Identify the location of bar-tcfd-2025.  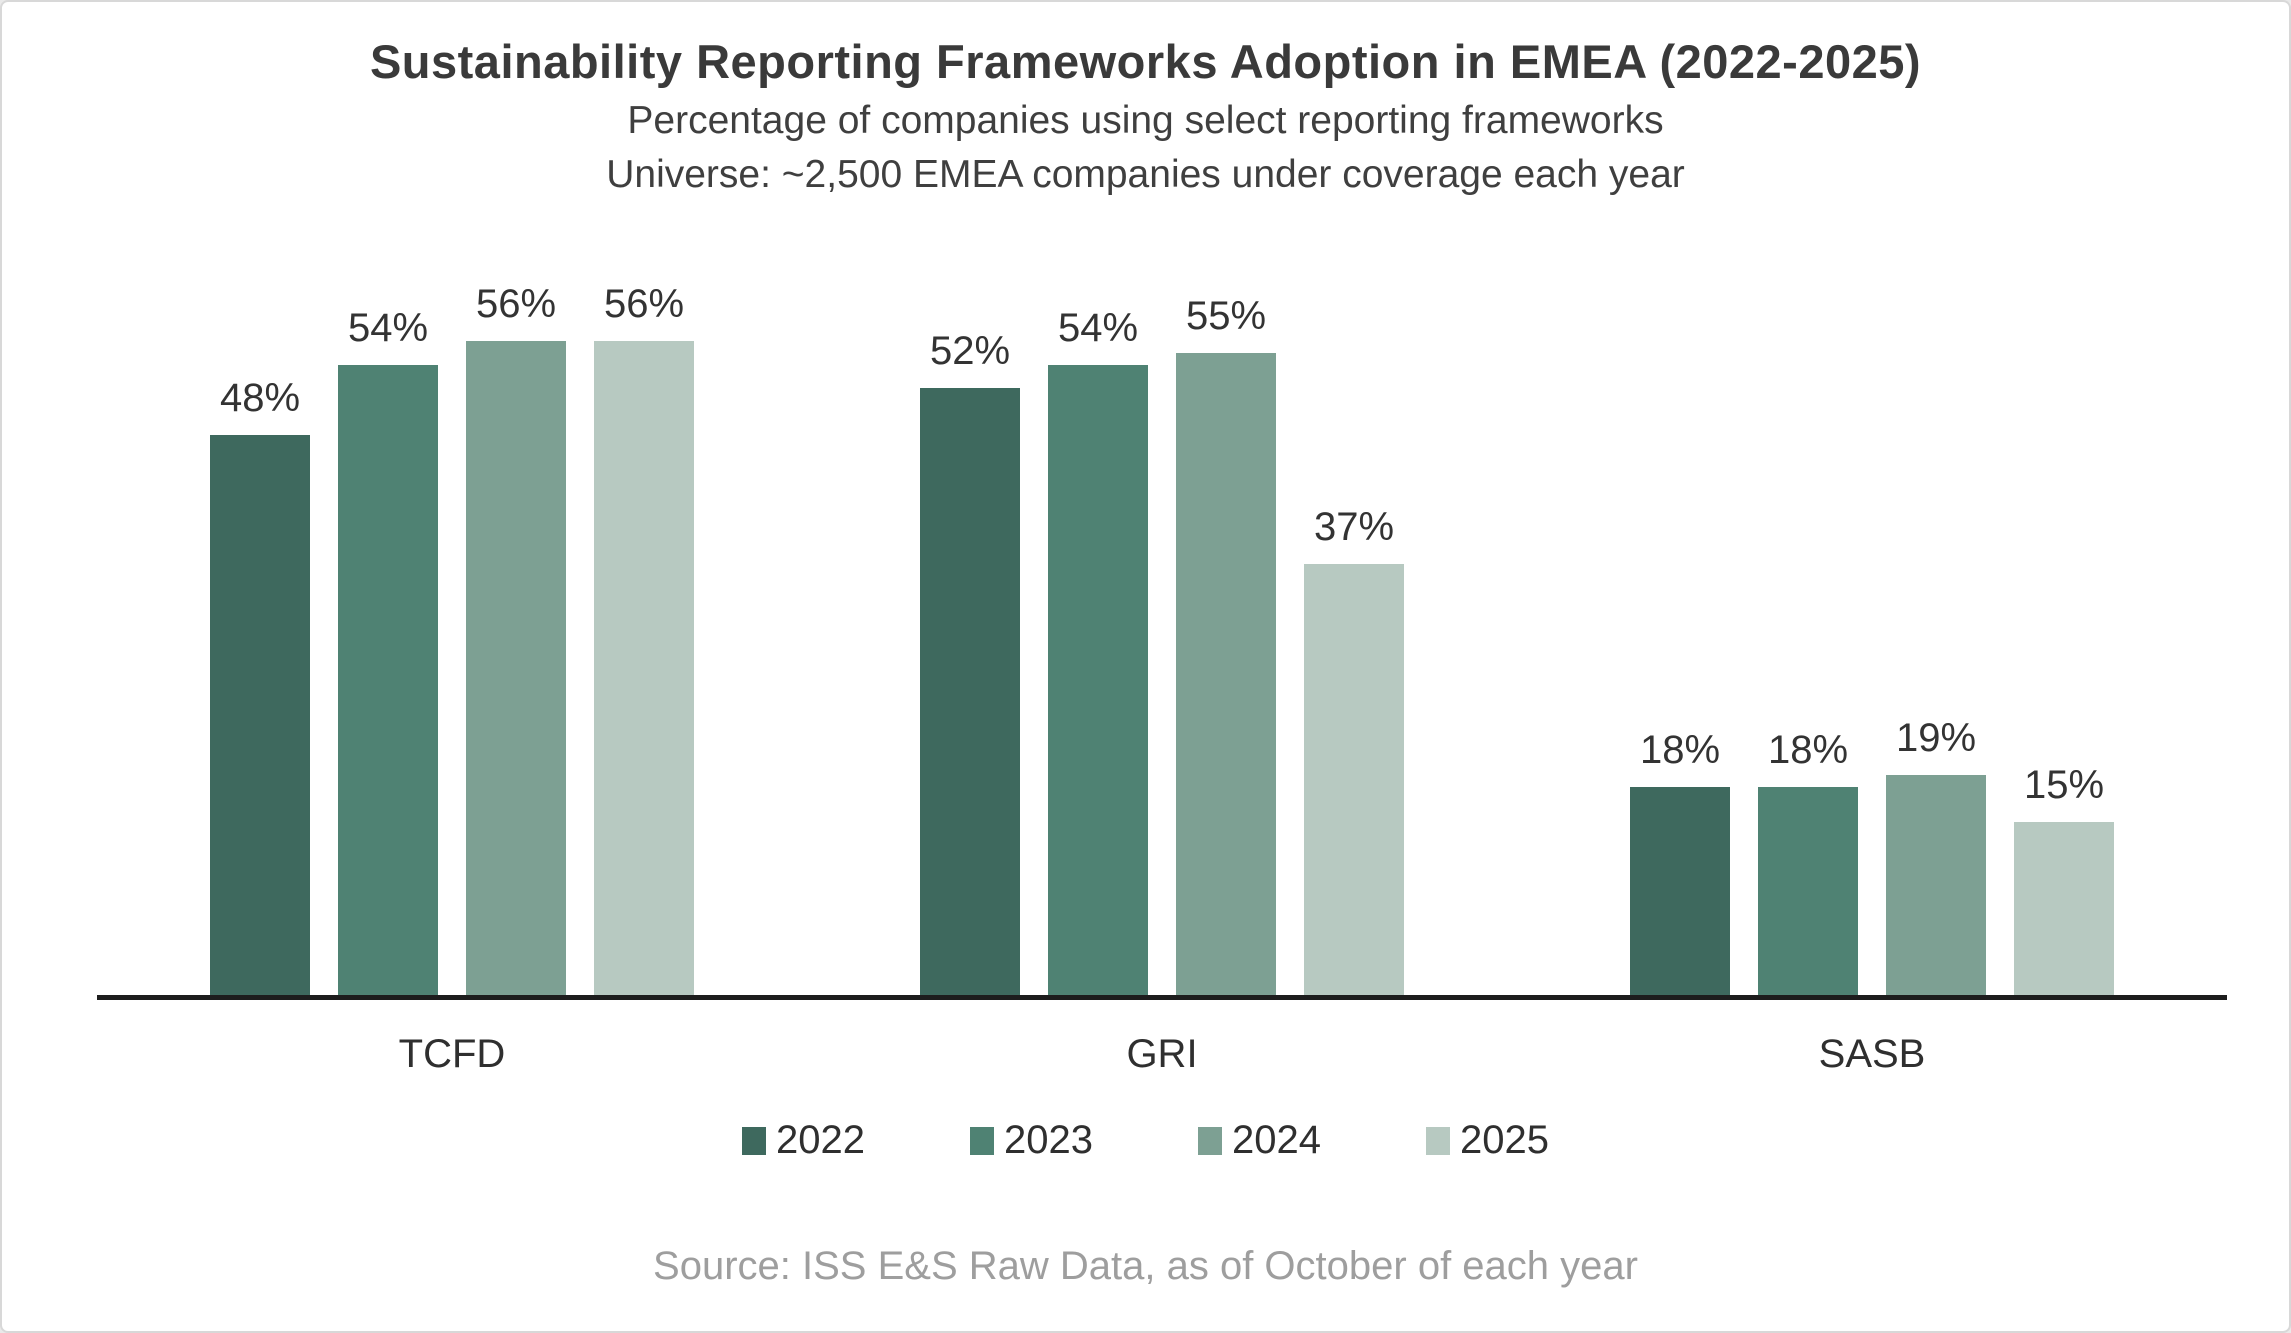
(644, 669).